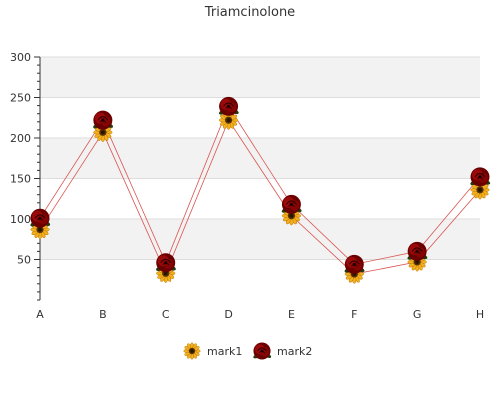  I want to click on chart-title: Triamcinolone, so click(249, 12).